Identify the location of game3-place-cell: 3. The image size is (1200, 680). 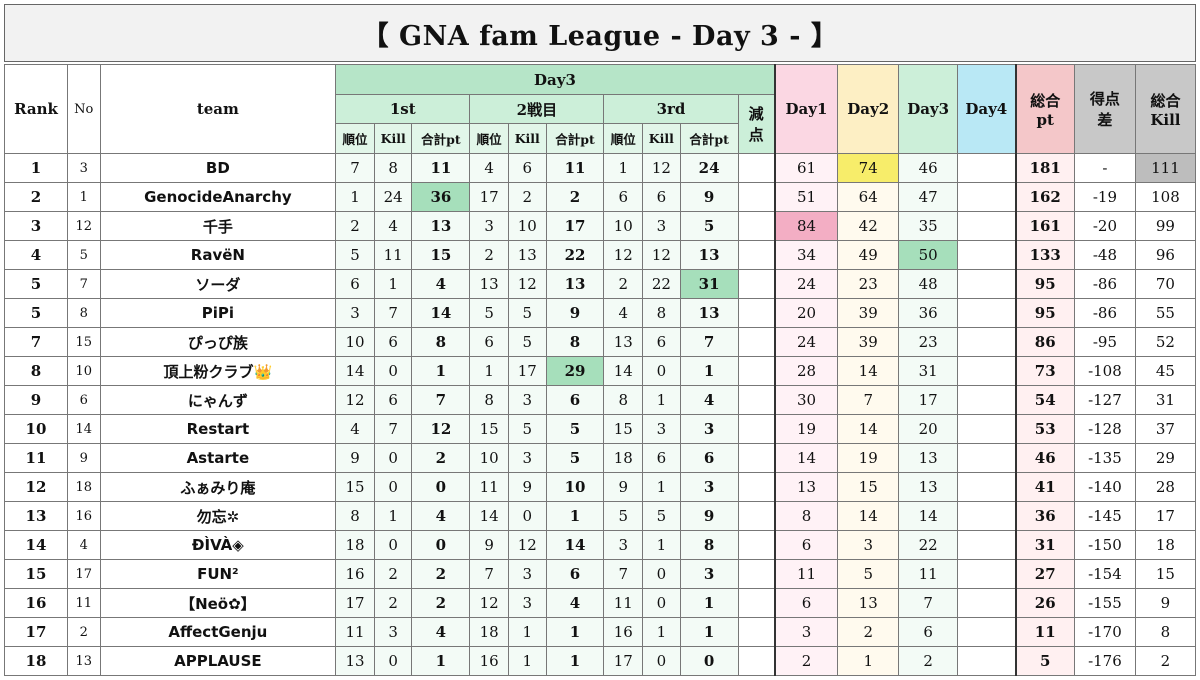
(623, 545).